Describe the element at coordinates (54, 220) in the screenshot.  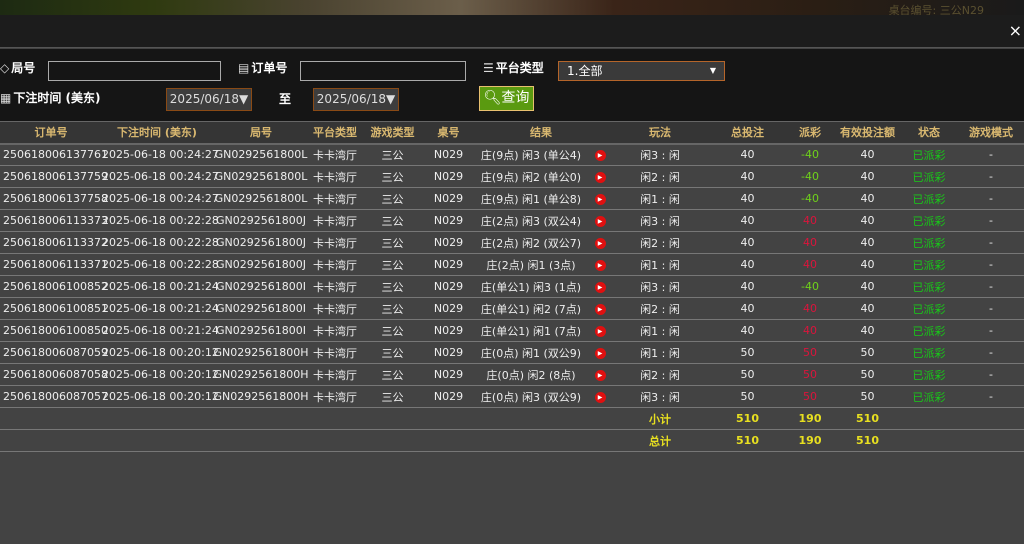
I see `cell: 250618006113373` at that location.